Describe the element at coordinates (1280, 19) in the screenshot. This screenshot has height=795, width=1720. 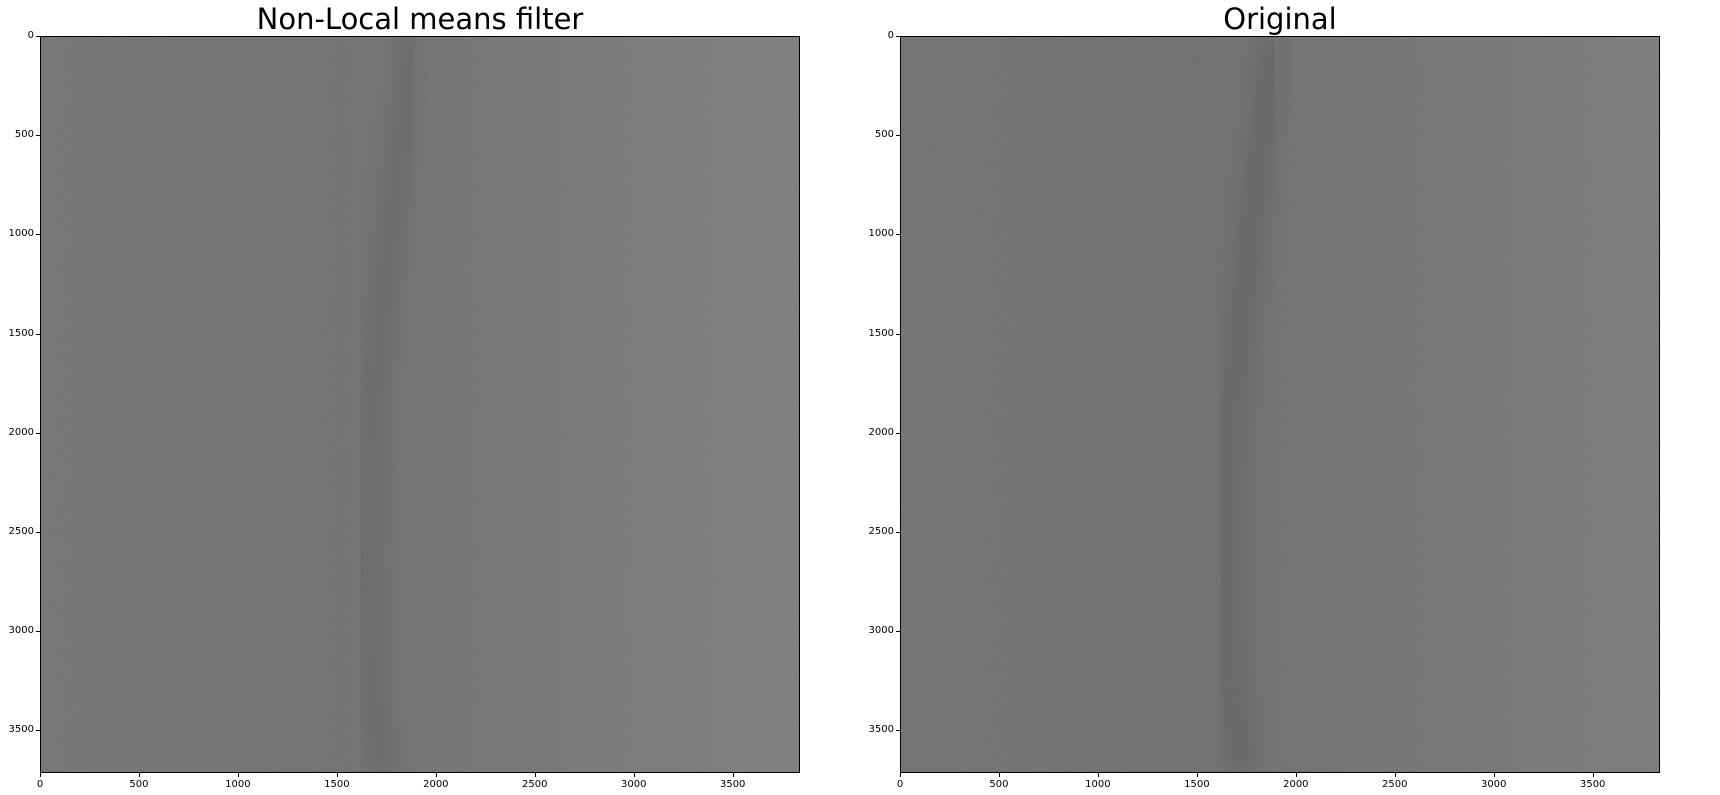
I see `panel-title: Original` at that location.